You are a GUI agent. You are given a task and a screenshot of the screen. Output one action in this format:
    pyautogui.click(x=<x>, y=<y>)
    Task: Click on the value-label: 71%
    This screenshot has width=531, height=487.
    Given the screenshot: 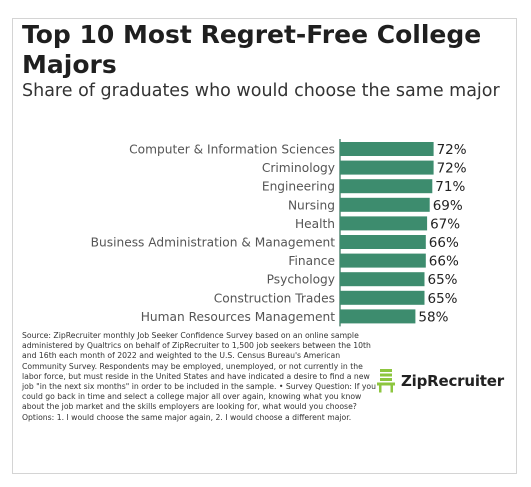 What is the action you would take?
    pyautogui.click(x=450, y=187)
    